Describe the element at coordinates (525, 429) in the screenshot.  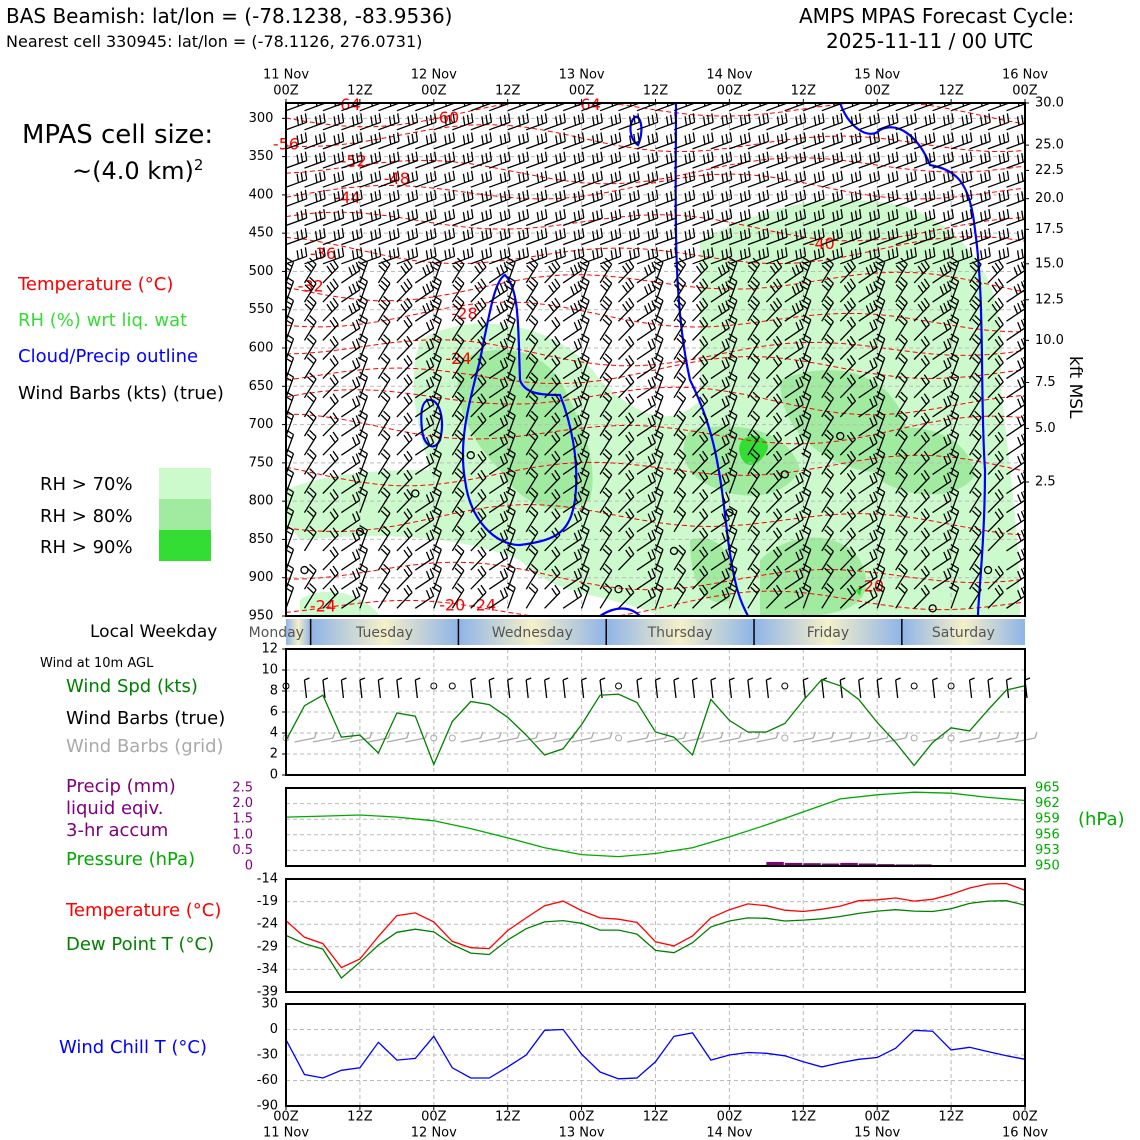
I see `rh80-area` at that location.